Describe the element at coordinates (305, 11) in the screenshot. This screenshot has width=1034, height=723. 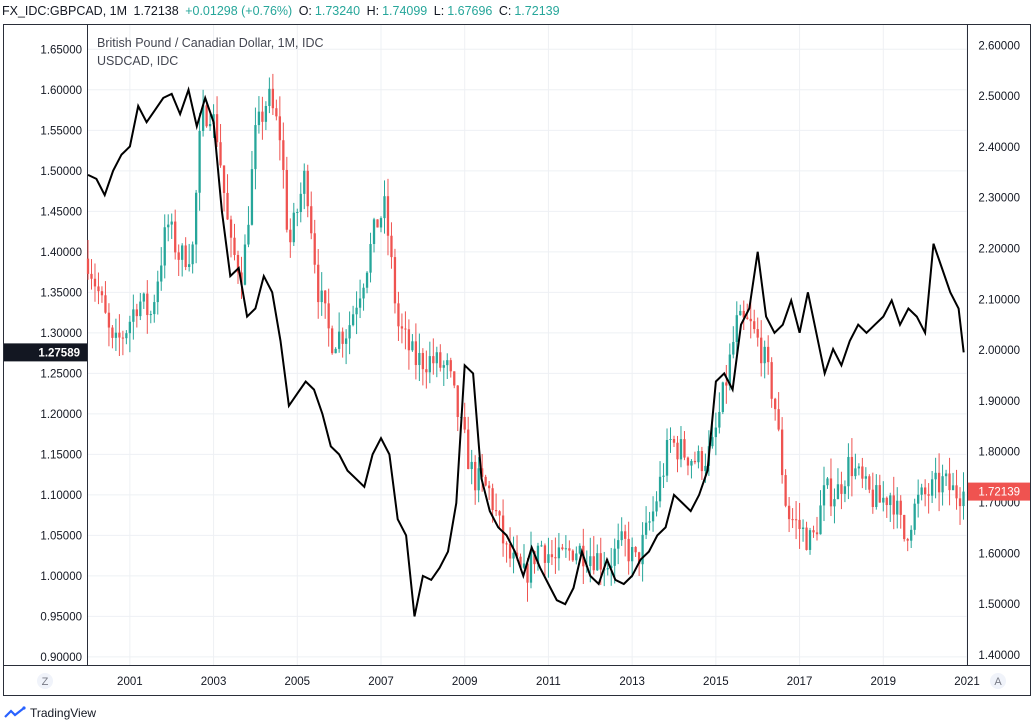
I see `open-label: O:` at that location.